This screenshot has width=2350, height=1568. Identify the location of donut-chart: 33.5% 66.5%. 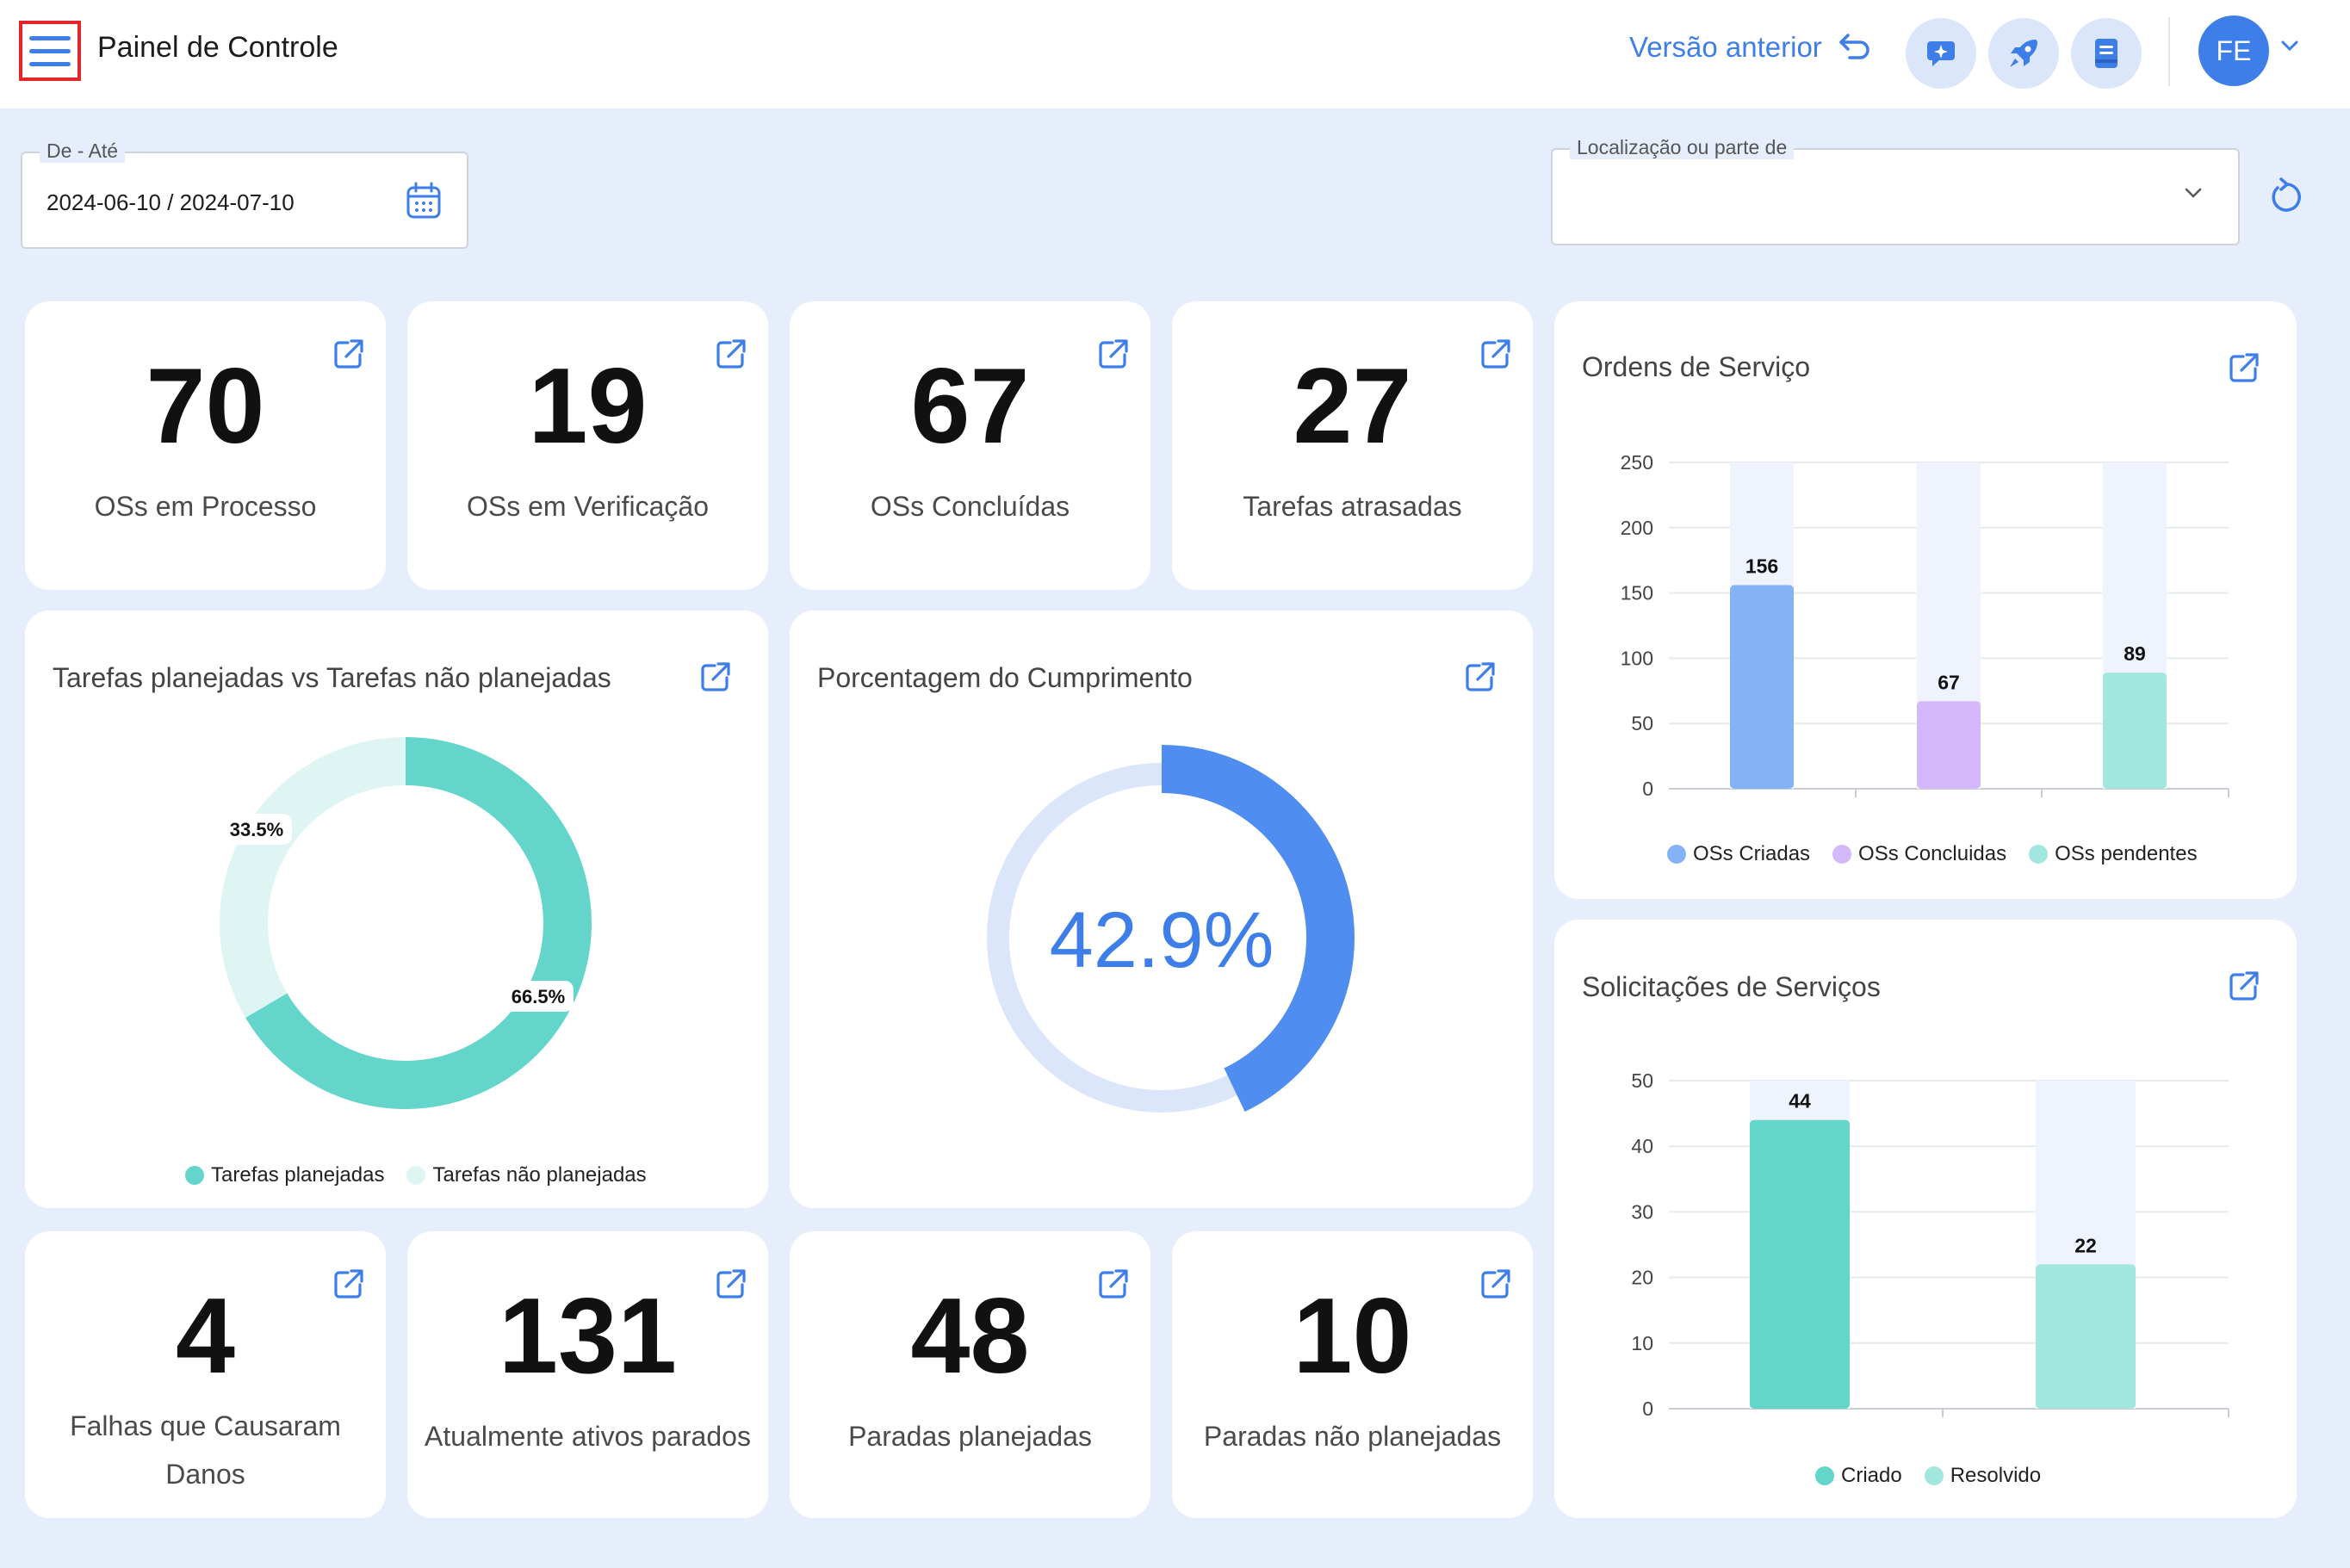
(406, 923).